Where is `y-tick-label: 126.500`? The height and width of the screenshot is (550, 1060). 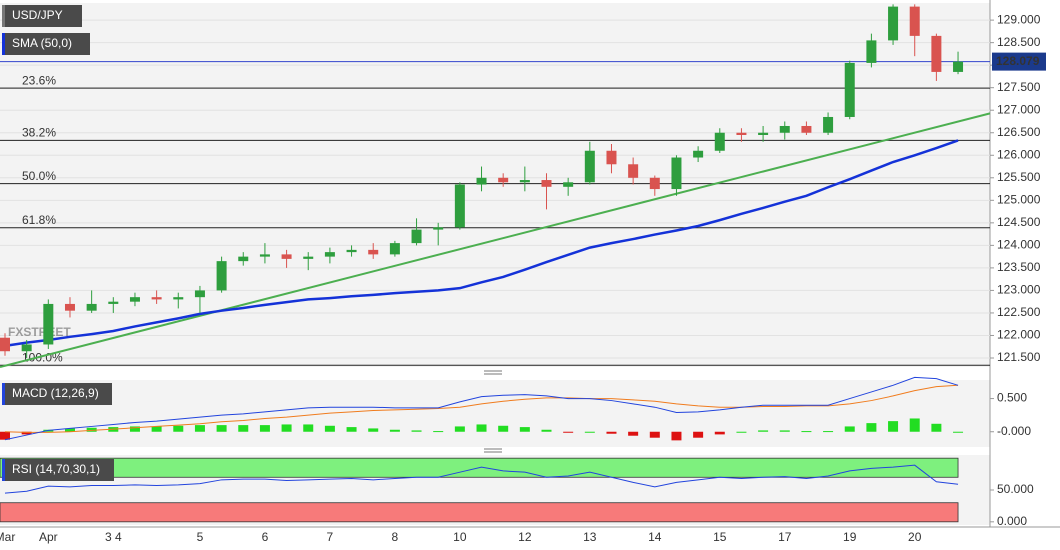
y-tick-label: 126.500 is located at coordinates (1019, 132).